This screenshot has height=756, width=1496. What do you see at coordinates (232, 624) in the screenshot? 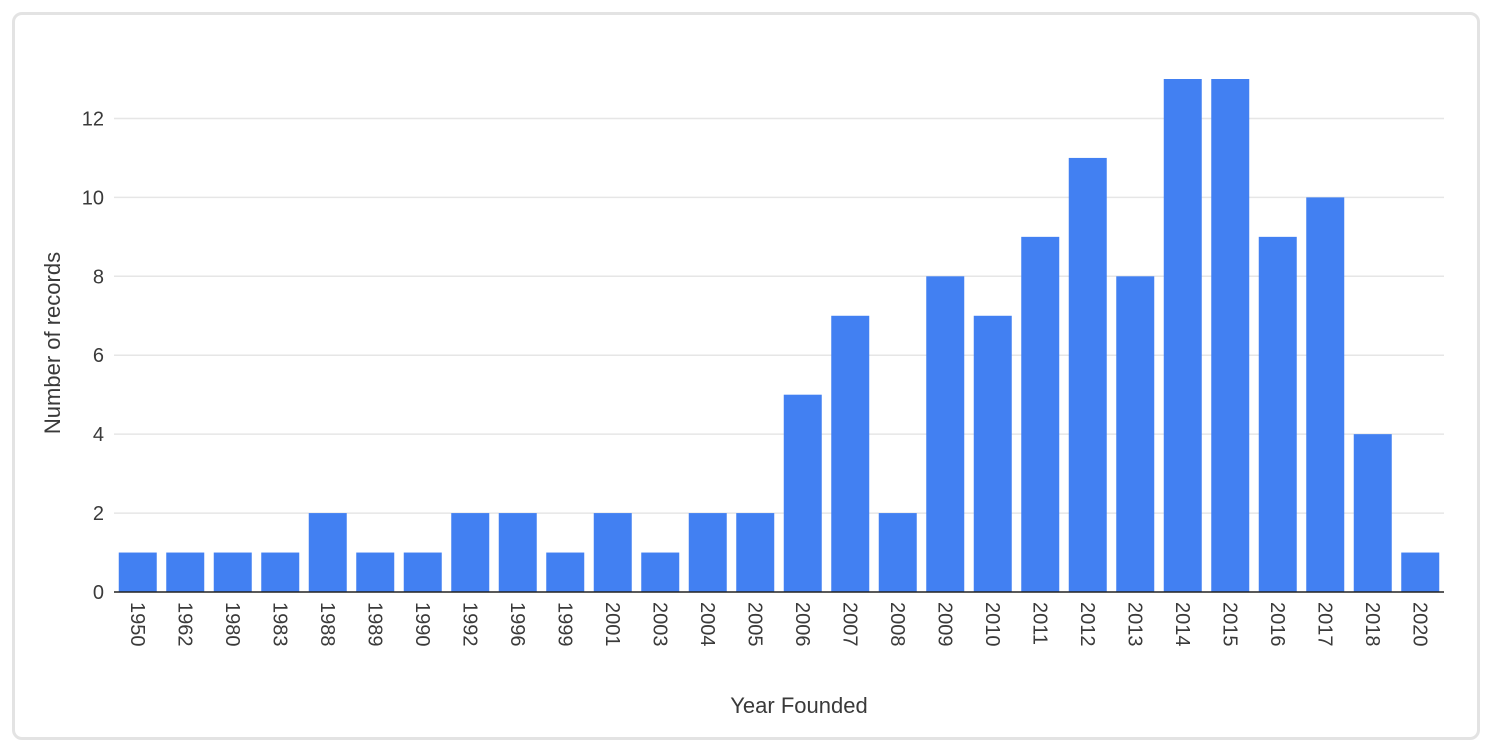
I see `x-tick-label: 1980` at bounding box center [232, 624].